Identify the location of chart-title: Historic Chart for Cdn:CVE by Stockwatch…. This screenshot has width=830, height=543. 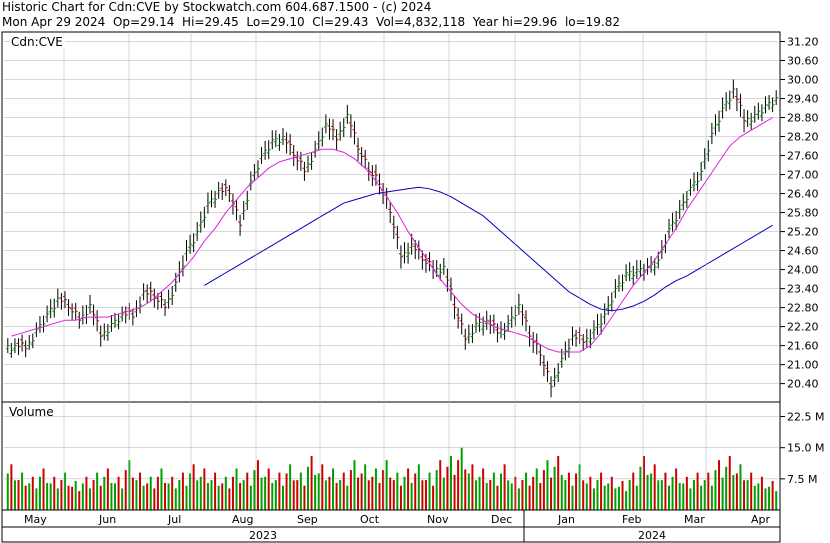
(217, 7).